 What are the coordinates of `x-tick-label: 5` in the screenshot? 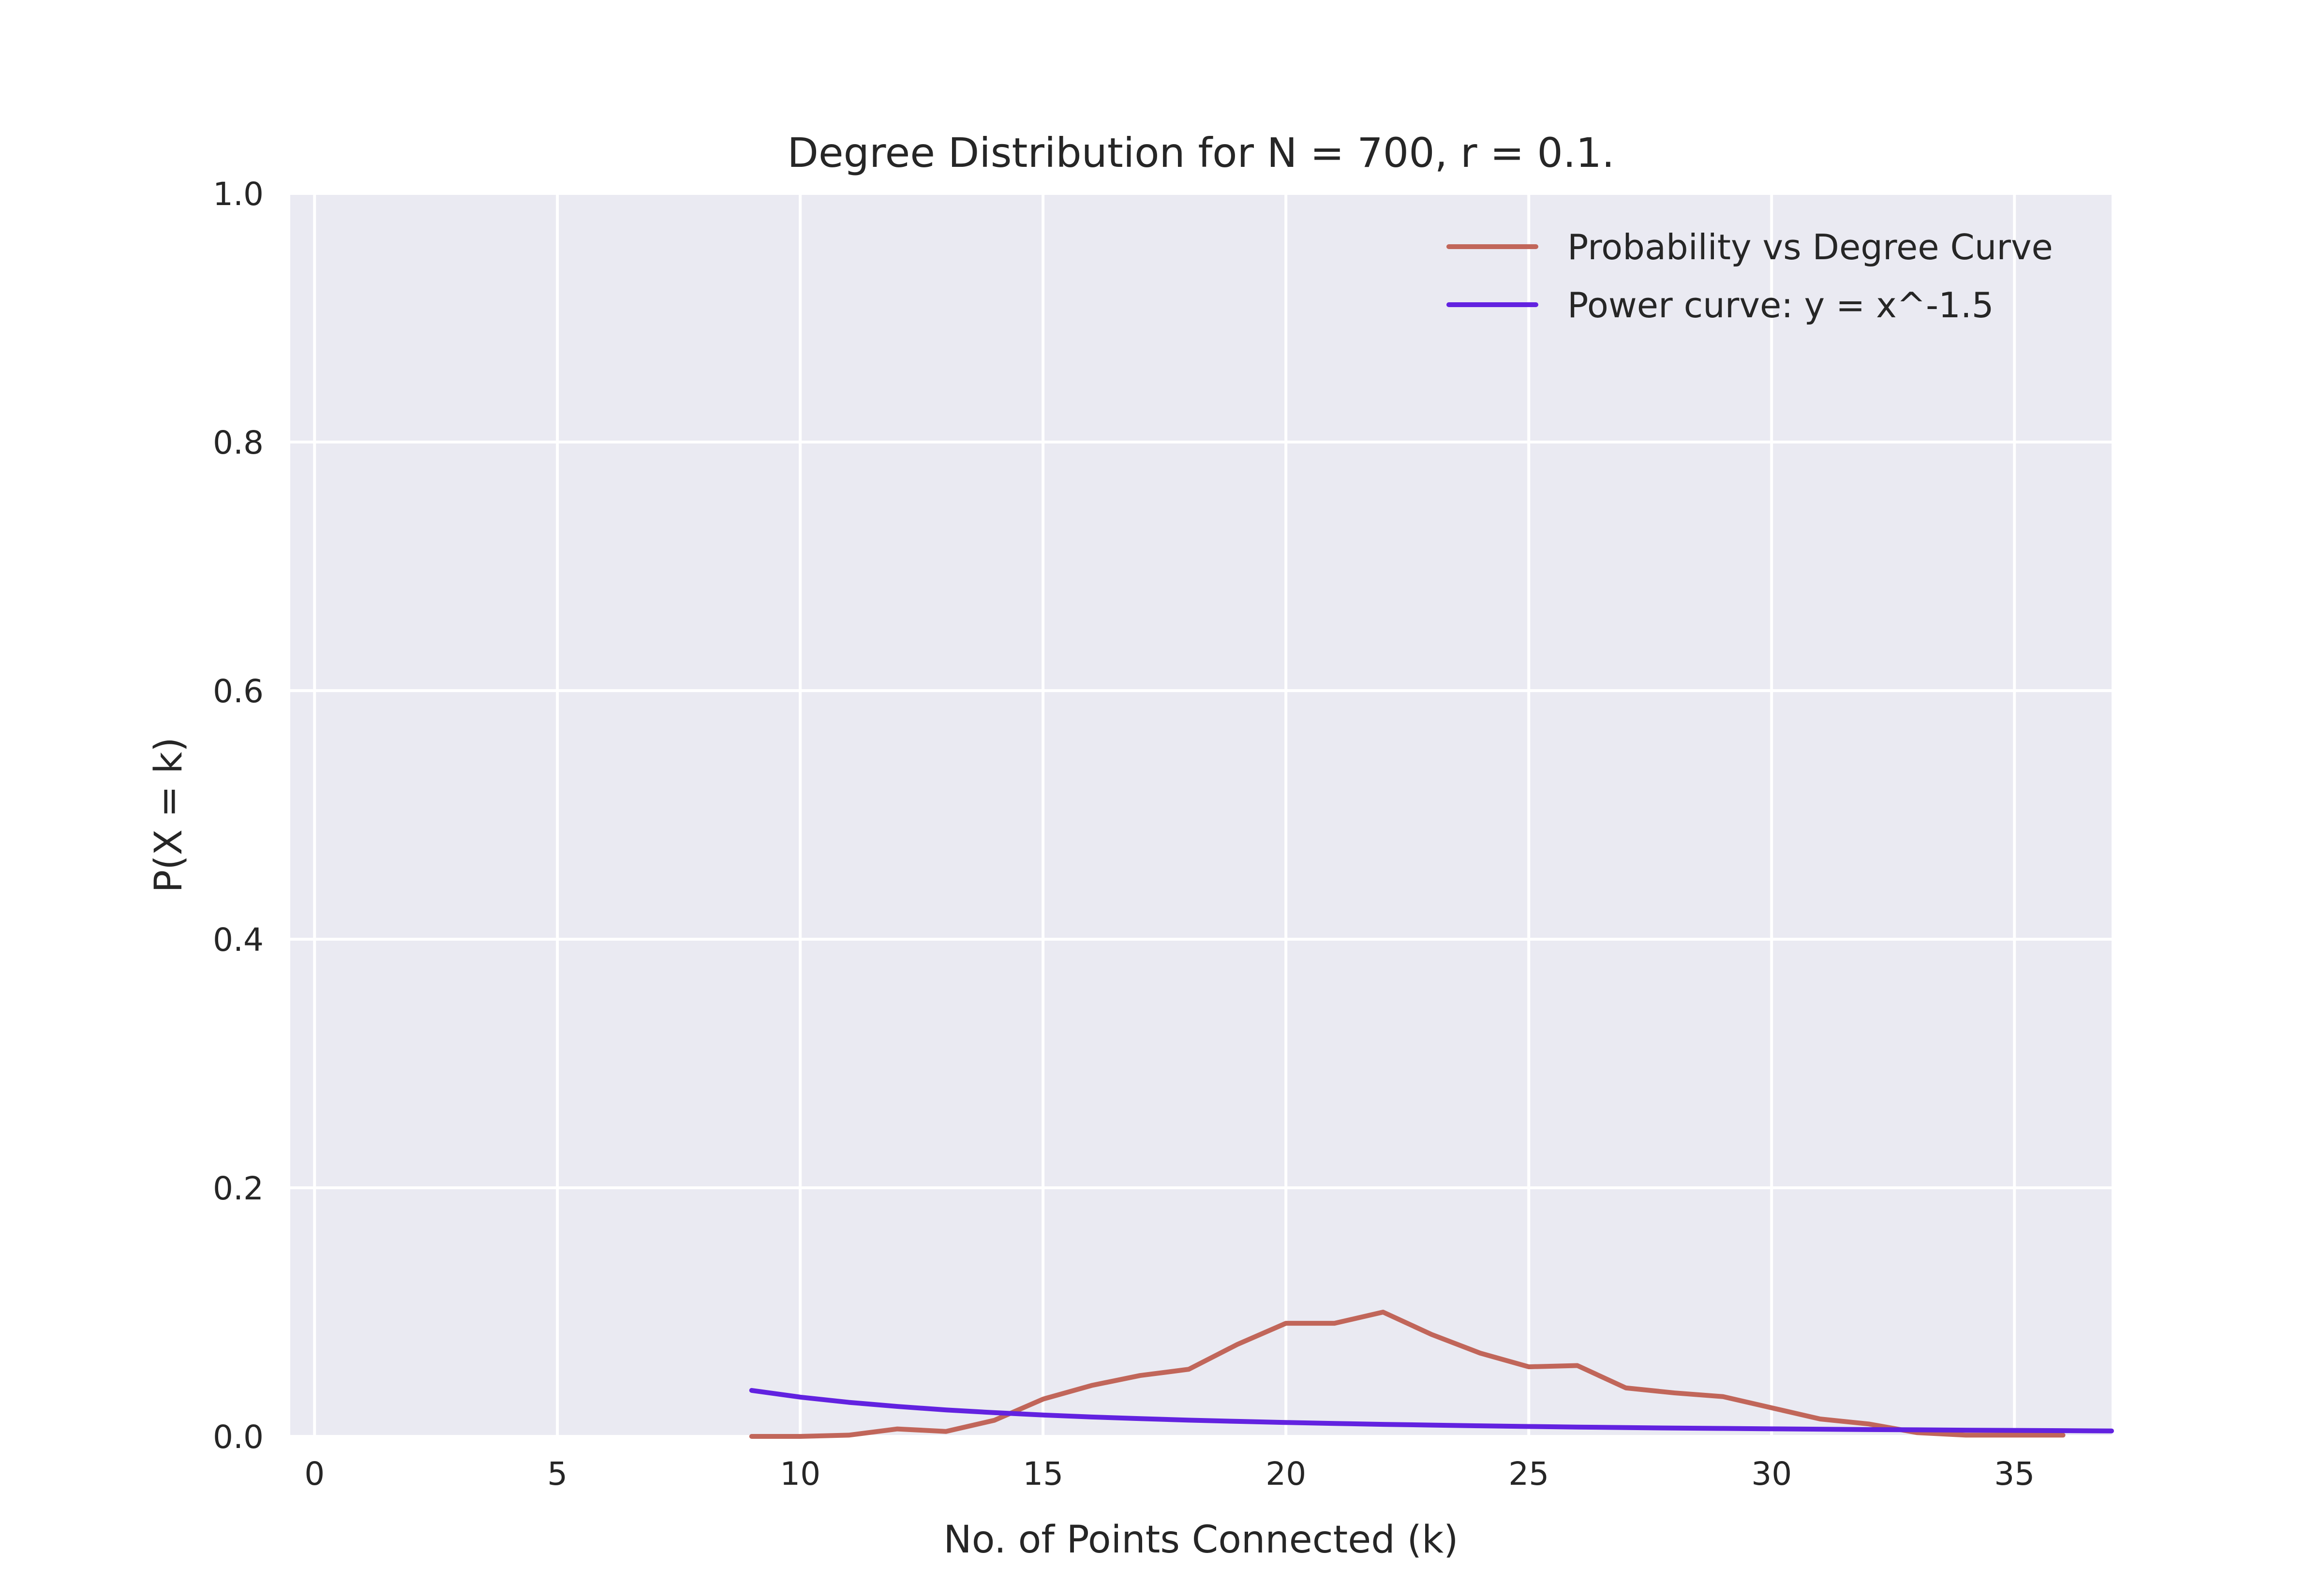 It's located at (557, 1474).